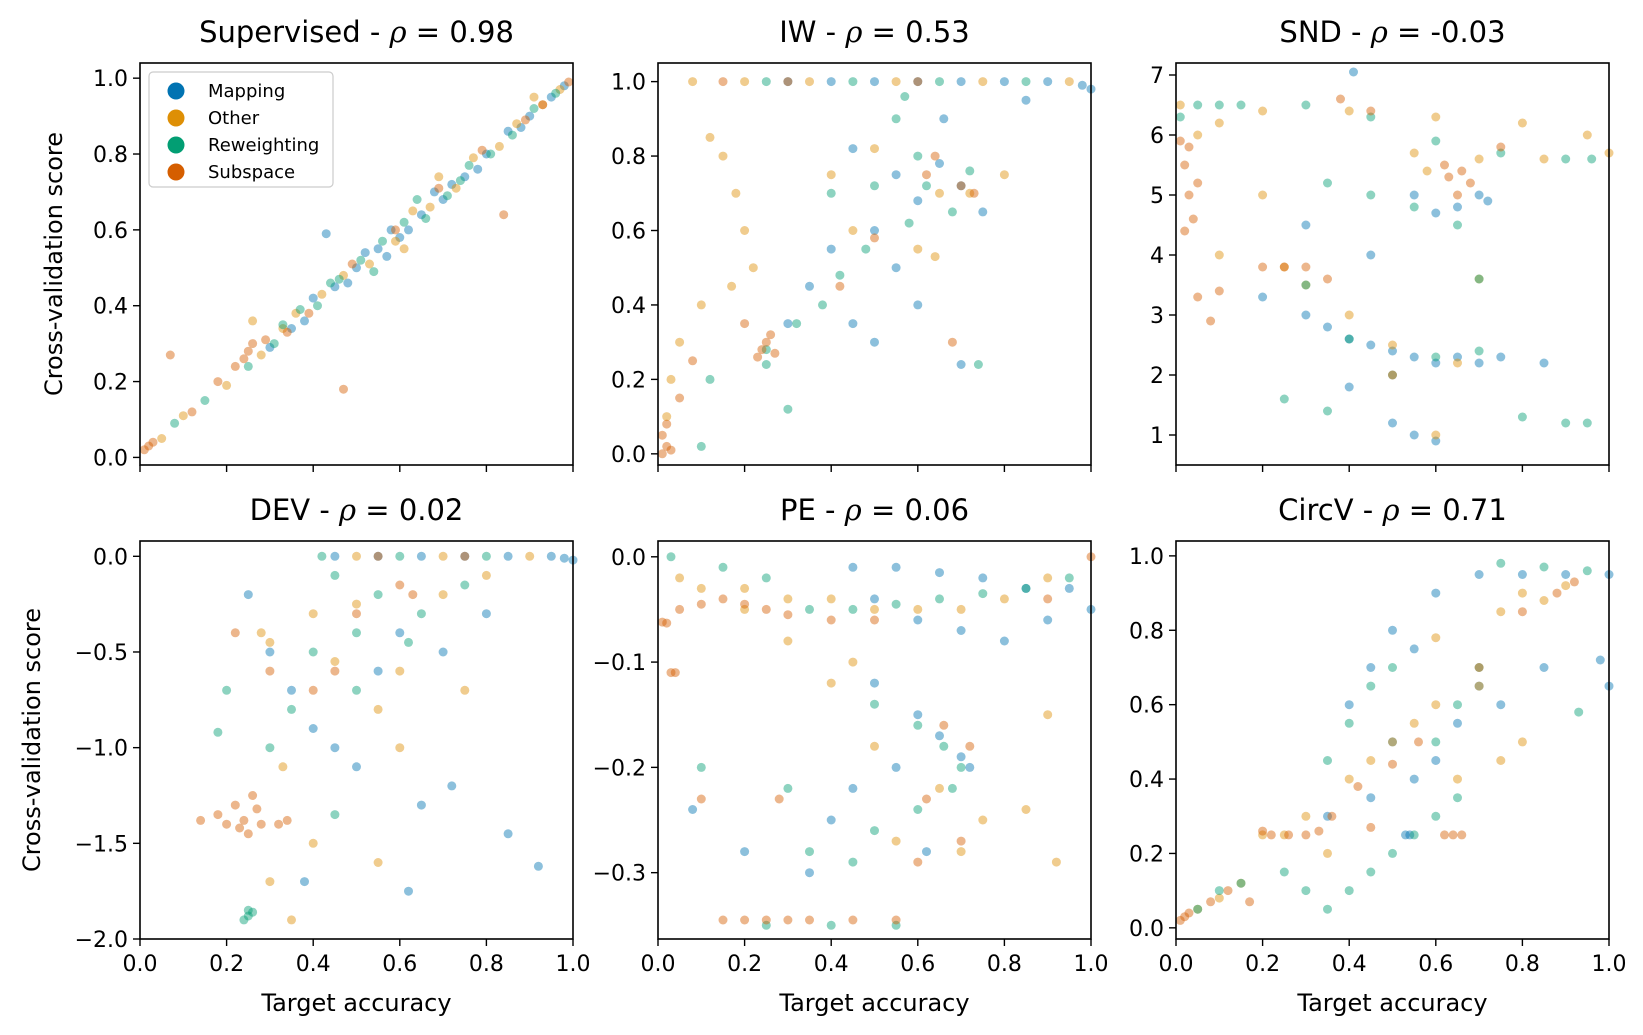 This screenshot has width=1643, height=1035. What do you see at coordinates (54, 264) in the screenshot?
I see `y-axis-label: Cross-validation score` at bounding box center [54, 264].